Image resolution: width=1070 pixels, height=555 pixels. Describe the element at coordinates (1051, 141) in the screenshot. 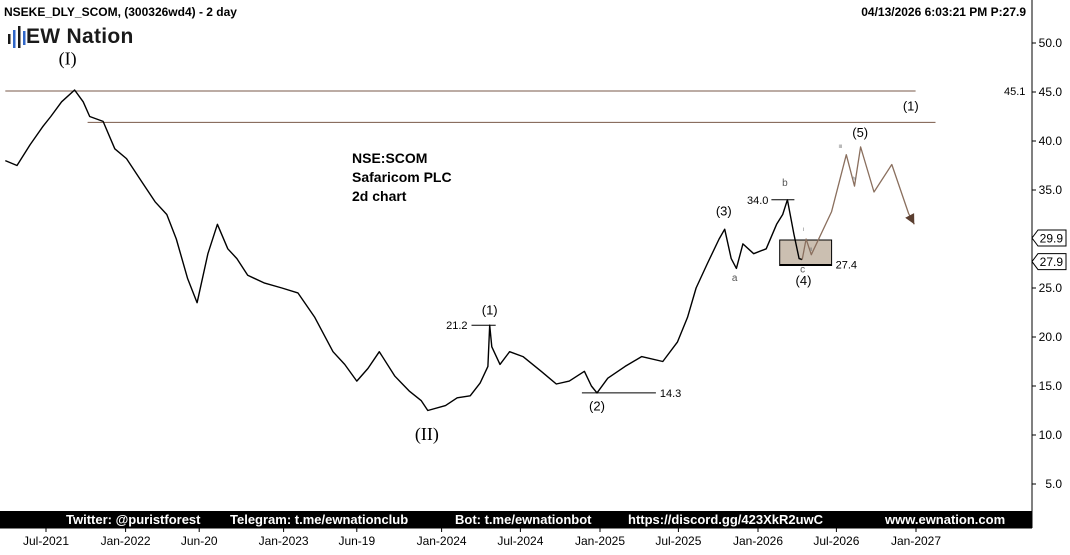

I see `y-tick-label: 40.0` at that location.